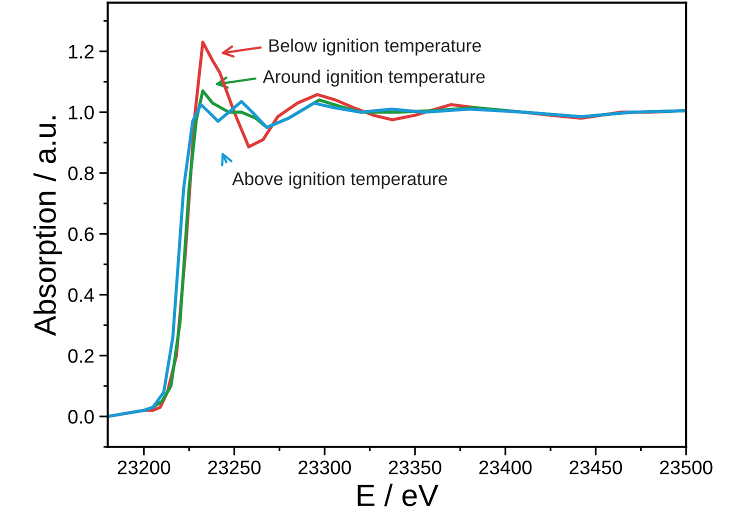 Image resolution: width=733 pixels, height=532 pixels. Describe the element at coordinates (81, 356) in the screenshot. I see `y-tick-label: 0.2` at that location.